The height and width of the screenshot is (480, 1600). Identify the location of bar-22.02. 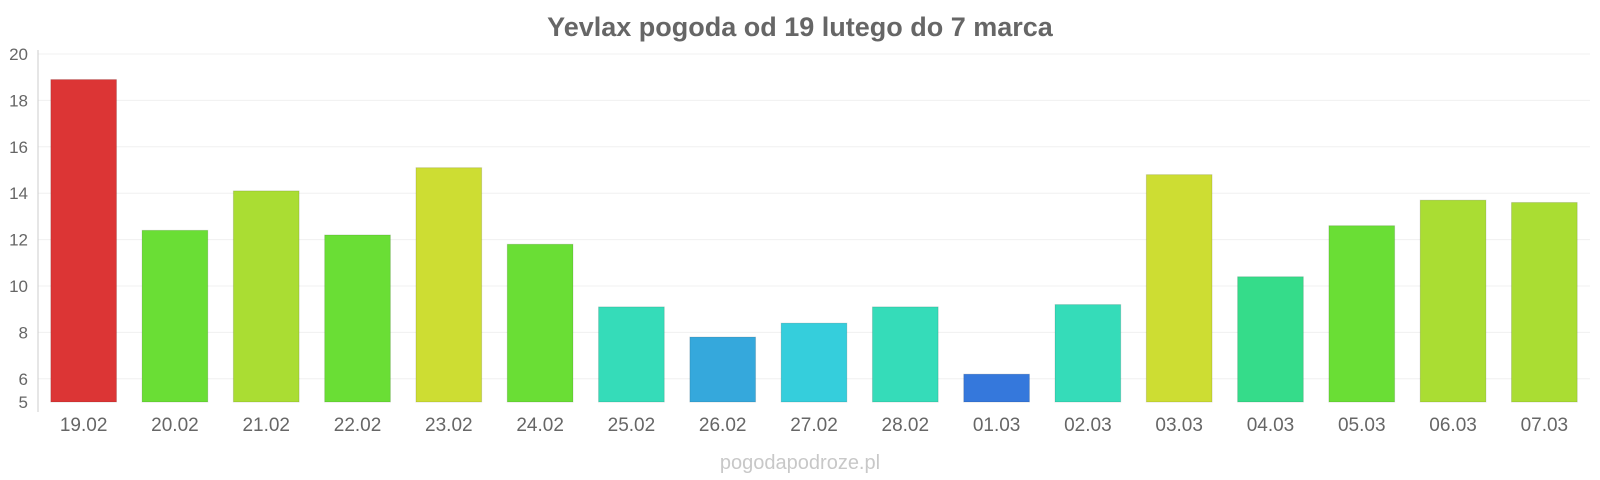
(357, 318).